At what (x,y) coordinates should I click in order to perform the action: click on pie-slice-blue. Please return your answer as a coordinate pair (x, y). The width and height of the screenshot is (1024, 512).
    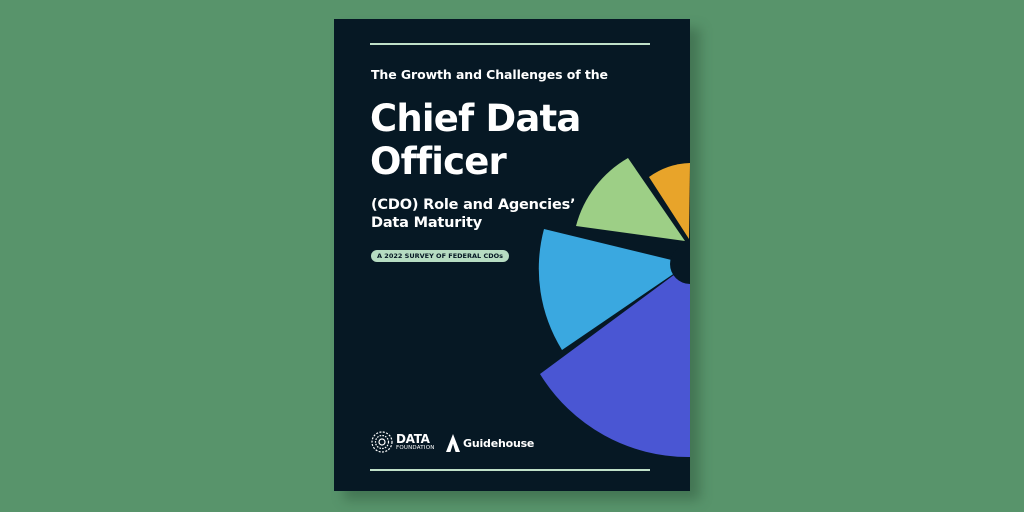
    Looking at the image, I should click on (613, 289).